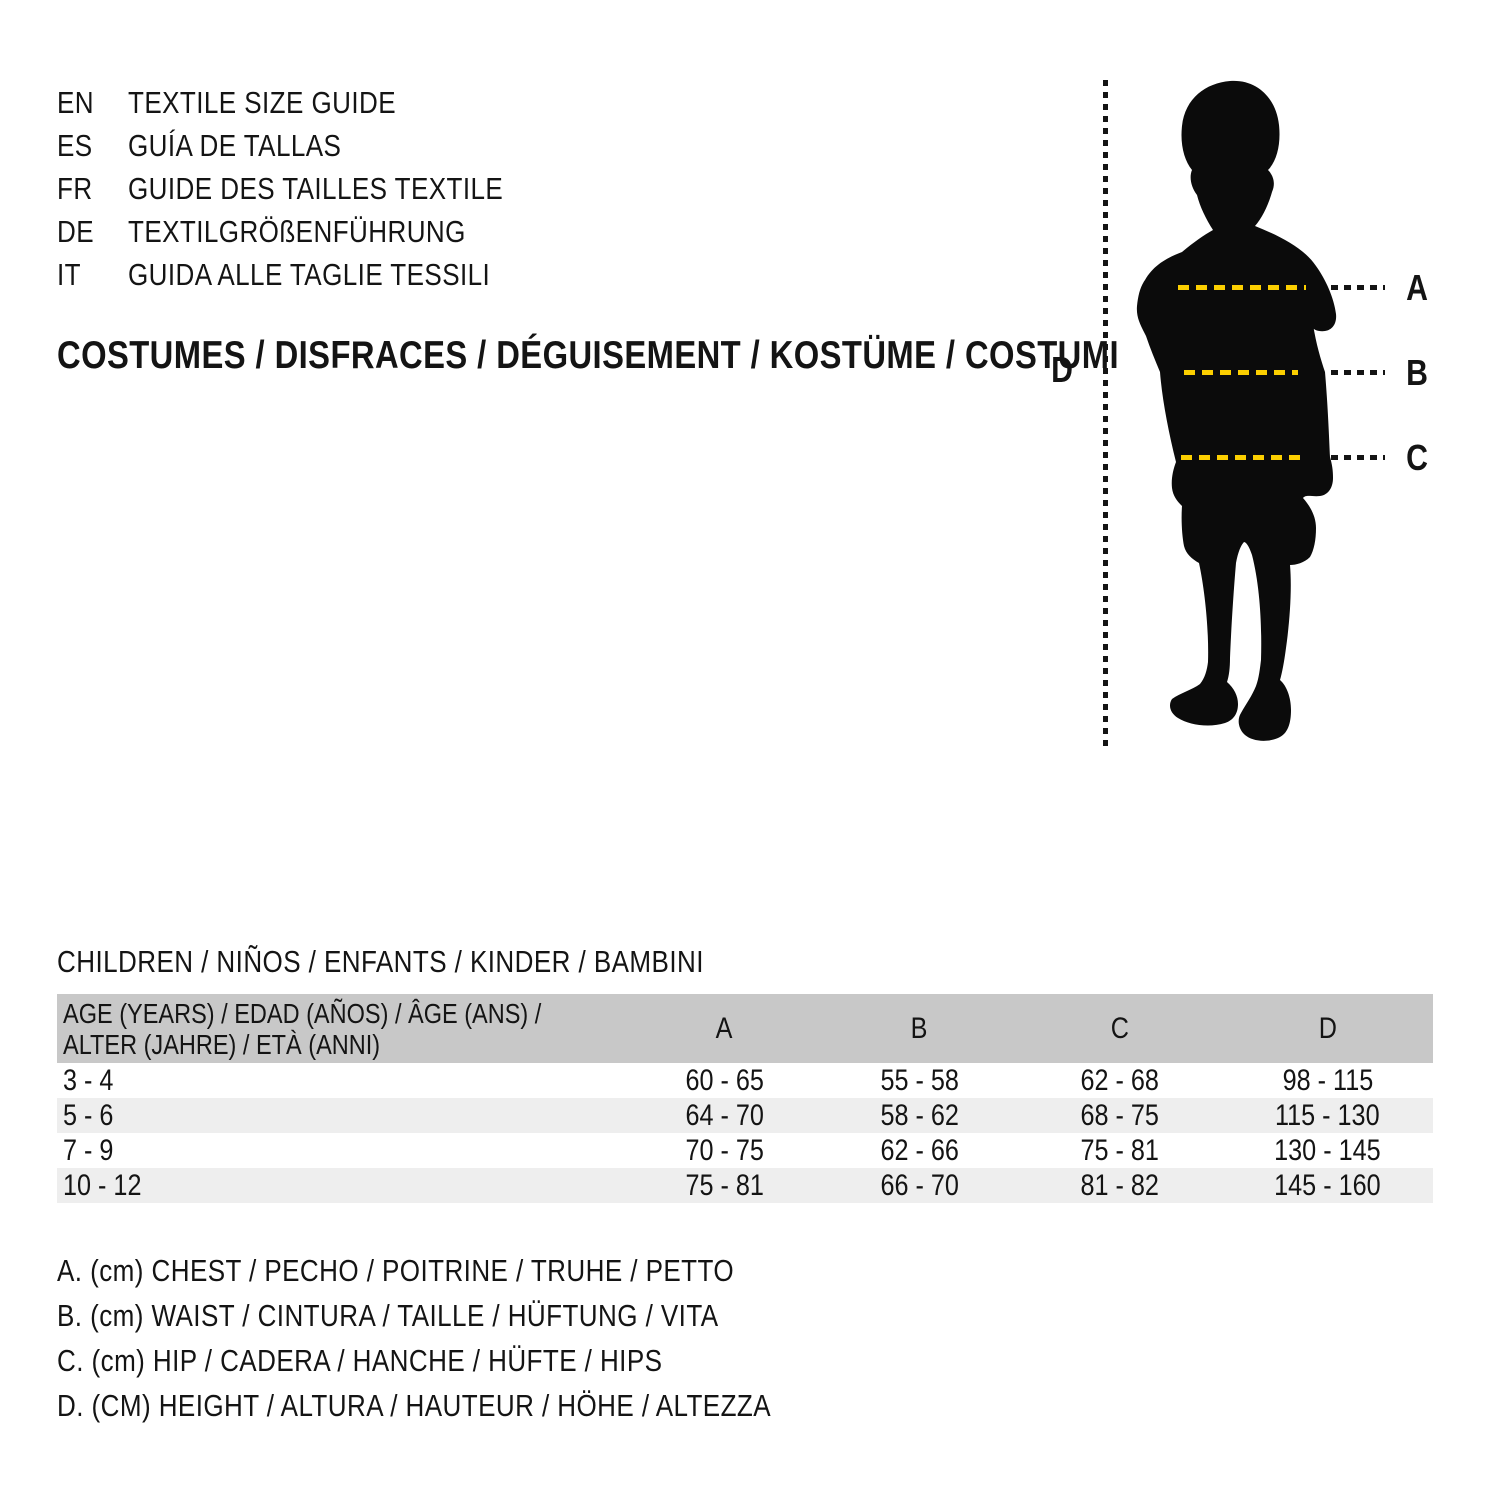  Describe the element at coordinates (1241, 372) in the screenshot. I see `waist-measure-dash` at that location.